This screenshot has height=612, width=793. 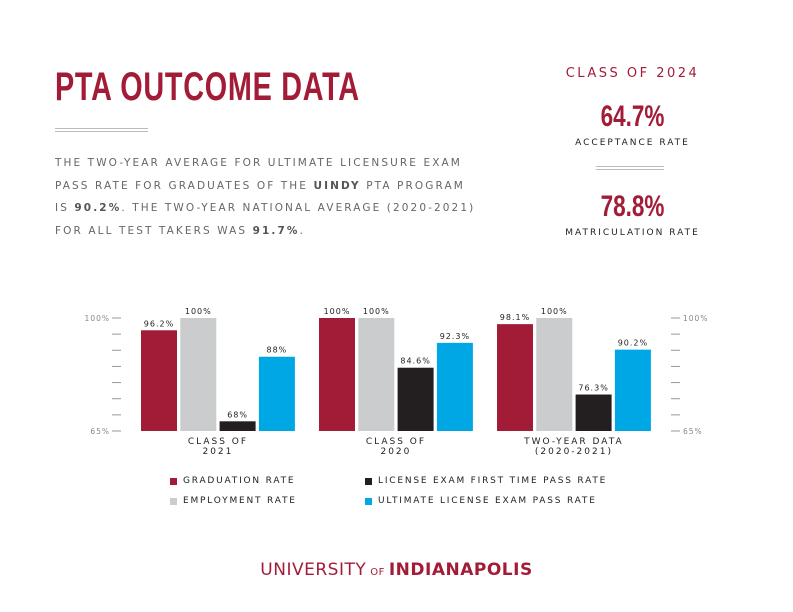 I want to click on intro-bold: 91.7%, so click(x=276, y=230).